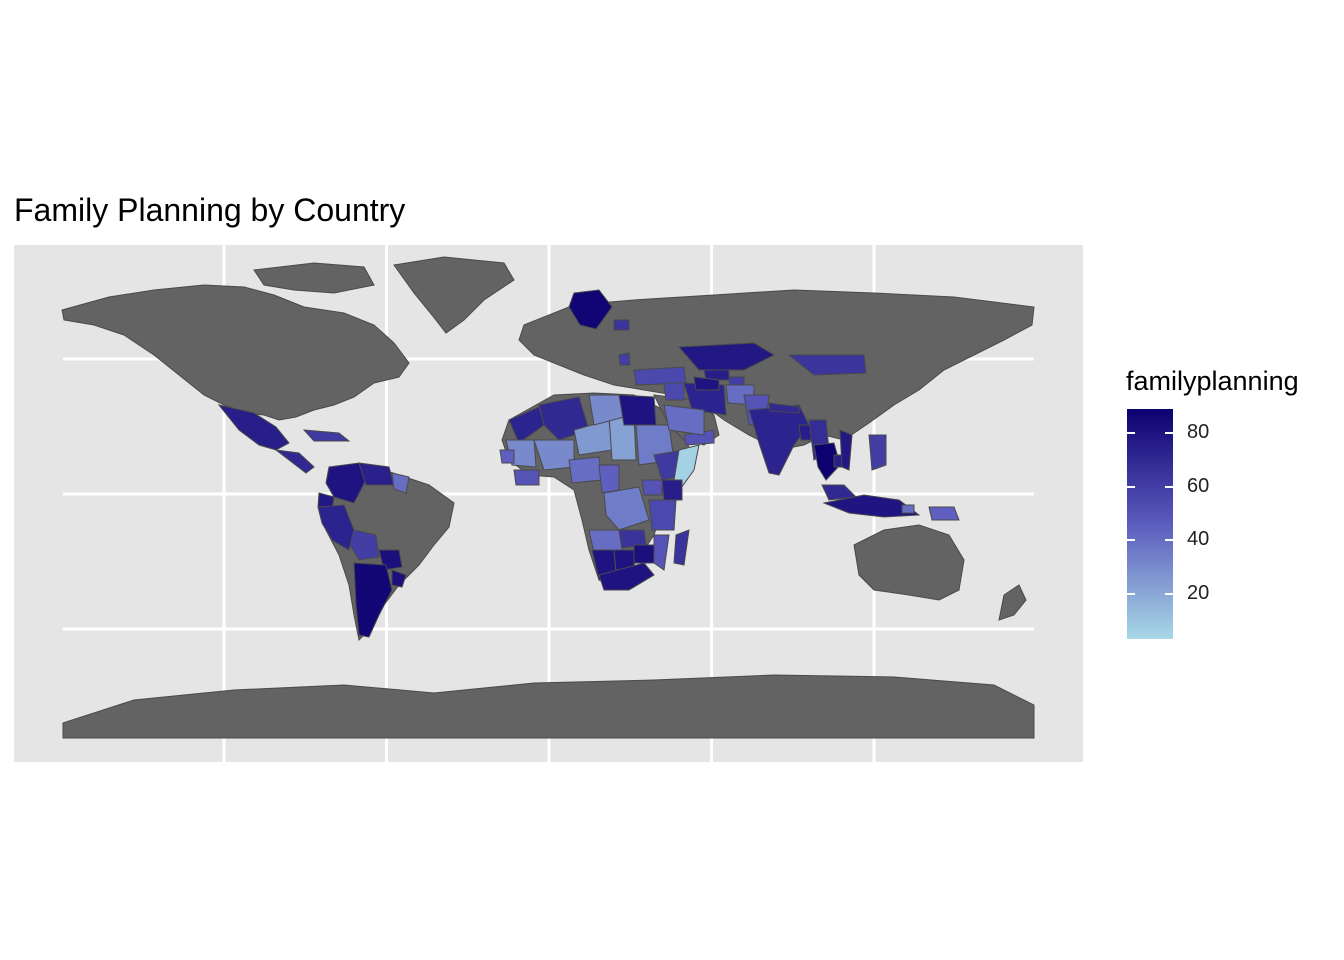 The image size is (1344, 960). What do you see at coordinates (846, 450) in the screenshot?
I see `region-vietnam` at bounding box center [846, 450].